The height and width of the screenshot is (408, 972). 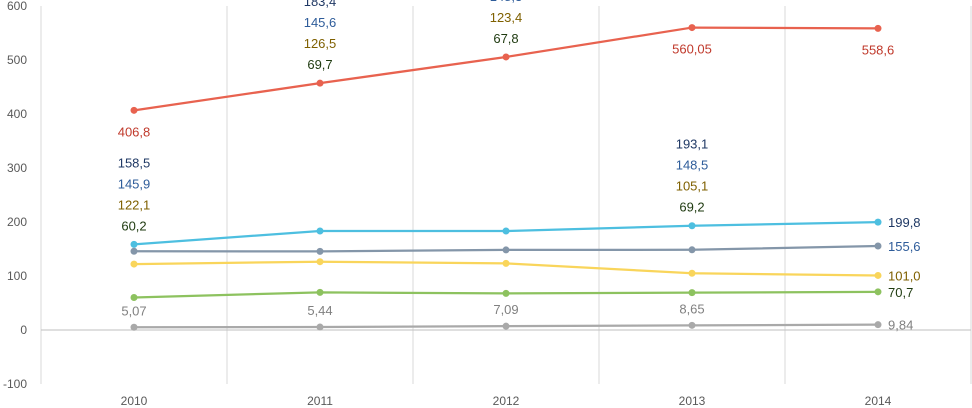 I want to click on y-tick-label: -100, so click(x=15, y=384).